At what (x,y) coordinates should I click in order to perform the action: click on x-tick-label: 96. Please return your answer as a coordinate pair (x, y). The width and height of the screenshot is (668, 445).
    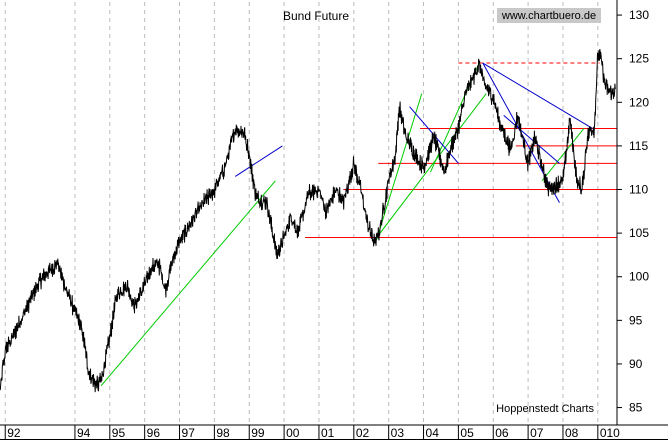
    Looking at the image, I should click on (154, 433).